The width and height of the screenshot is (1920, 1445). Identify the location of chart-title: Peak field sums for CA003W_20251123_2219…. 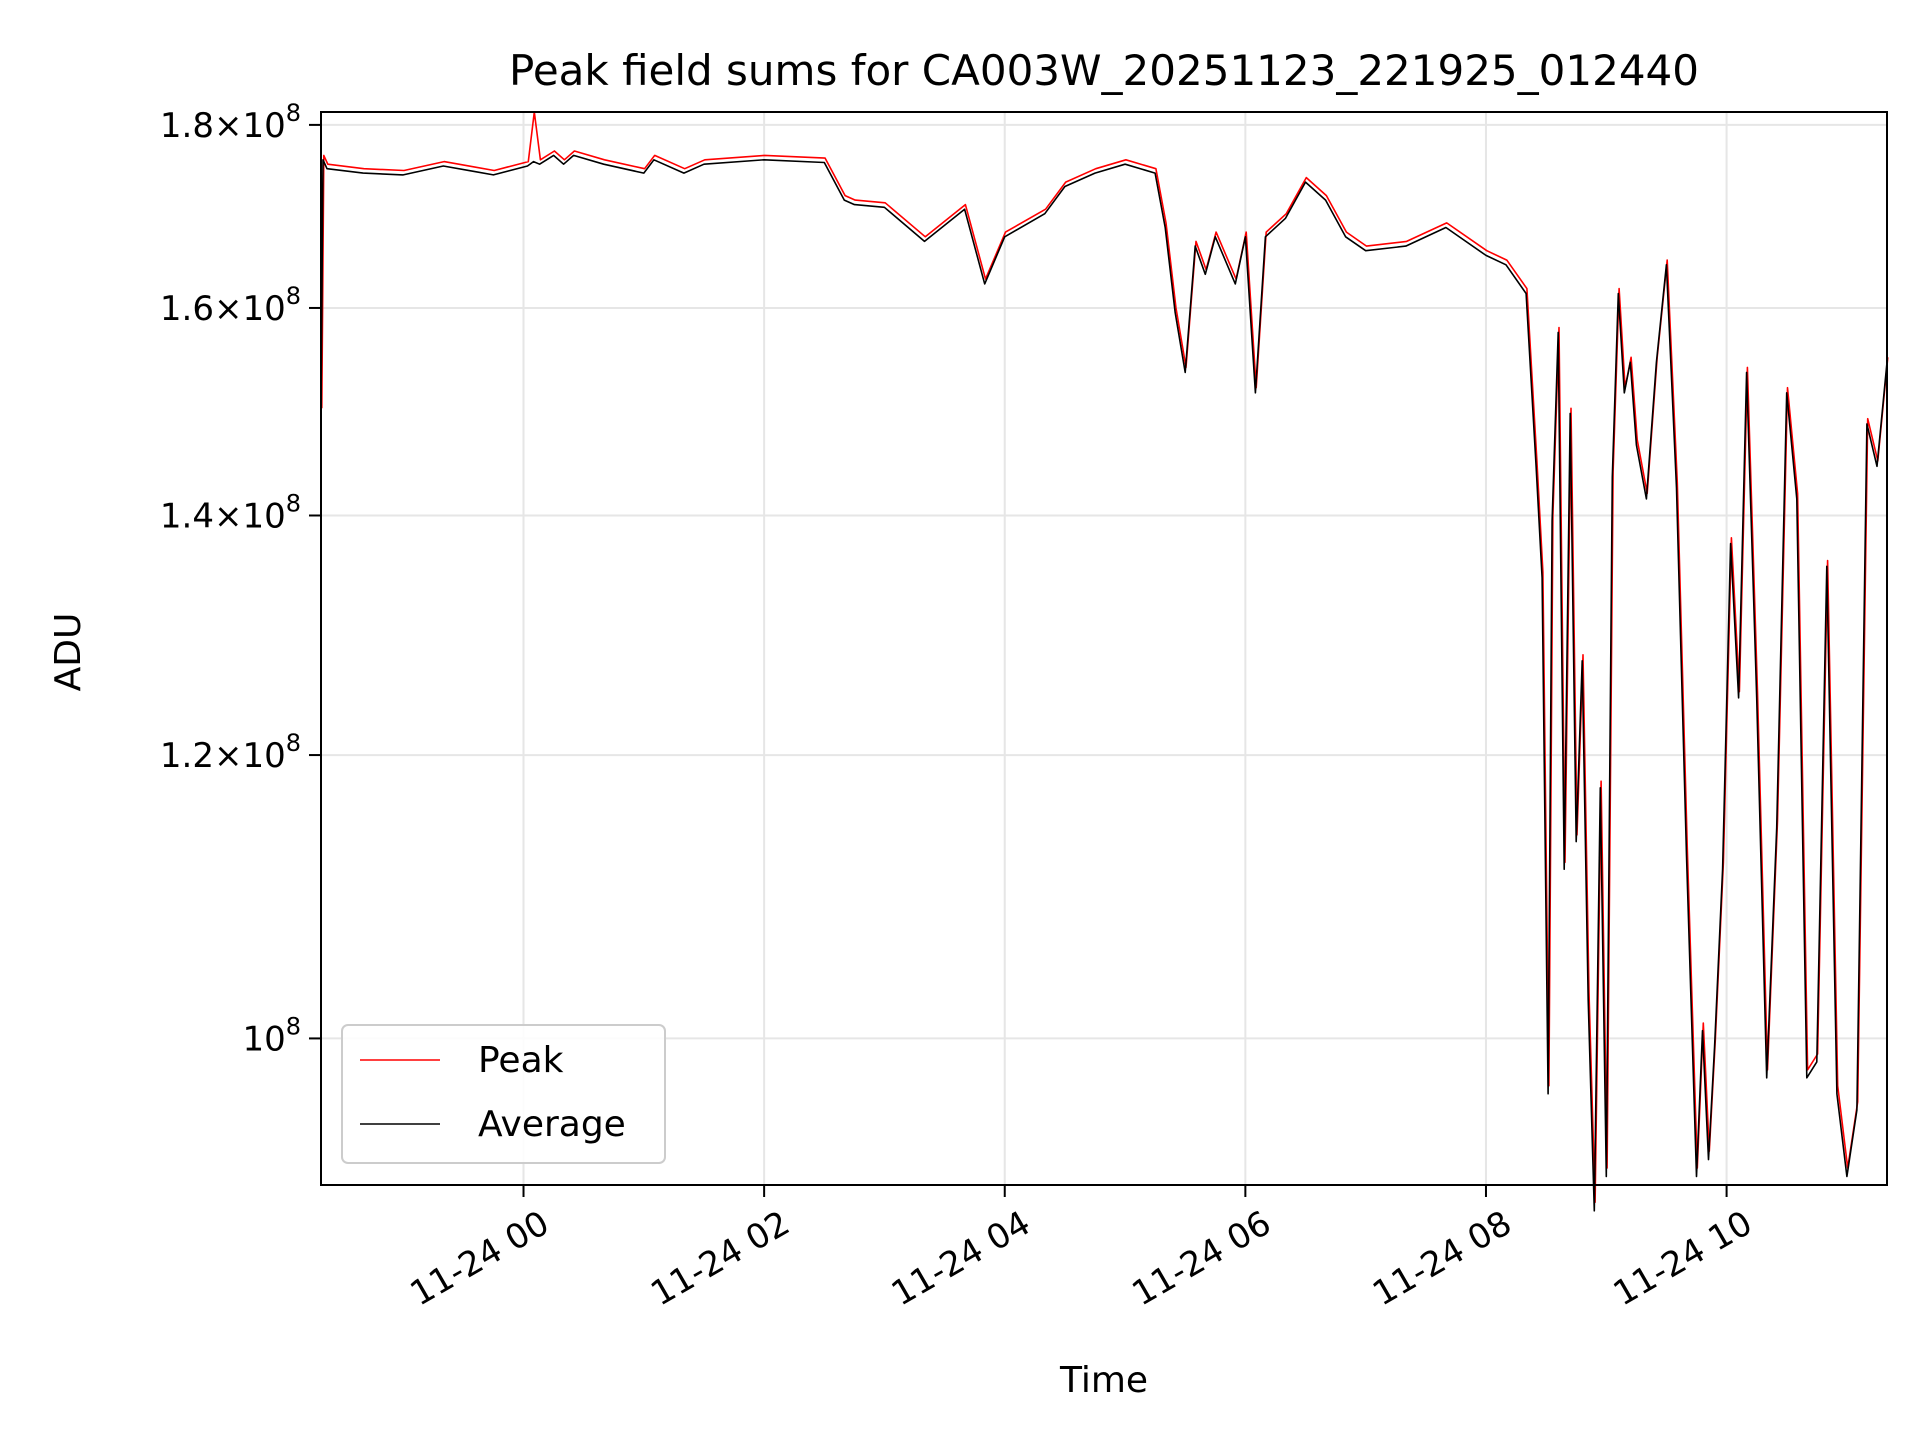
(1104, 70).